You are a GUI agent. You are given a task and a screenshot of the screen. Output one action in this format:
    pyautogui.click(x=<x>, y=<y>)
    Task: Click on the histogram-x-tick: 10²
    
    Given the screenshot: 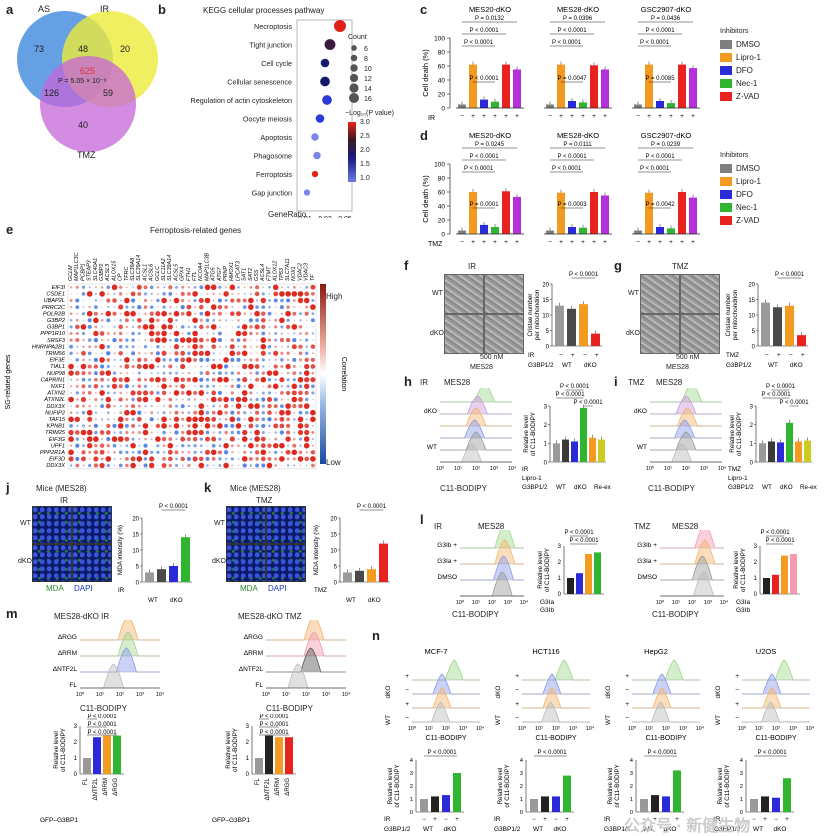 What is the action you would take?
    pyautogui.click(x=776, y=729)
    